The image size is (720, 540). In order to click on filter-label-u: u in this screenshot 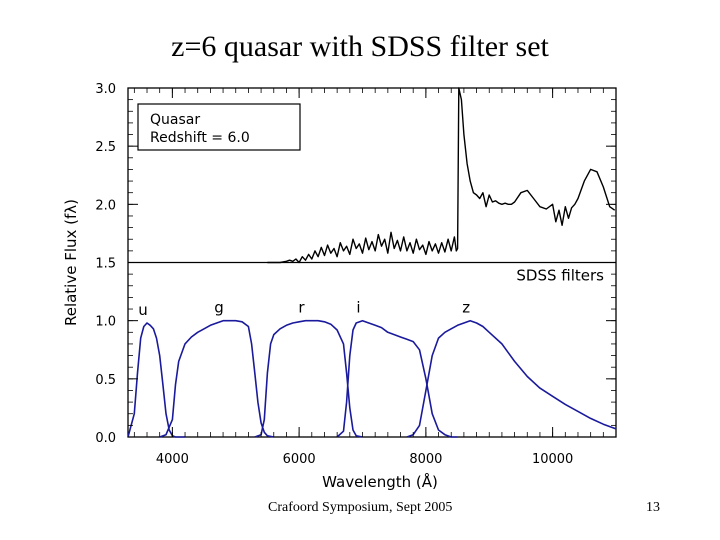, I will do `click(143, 310)`.